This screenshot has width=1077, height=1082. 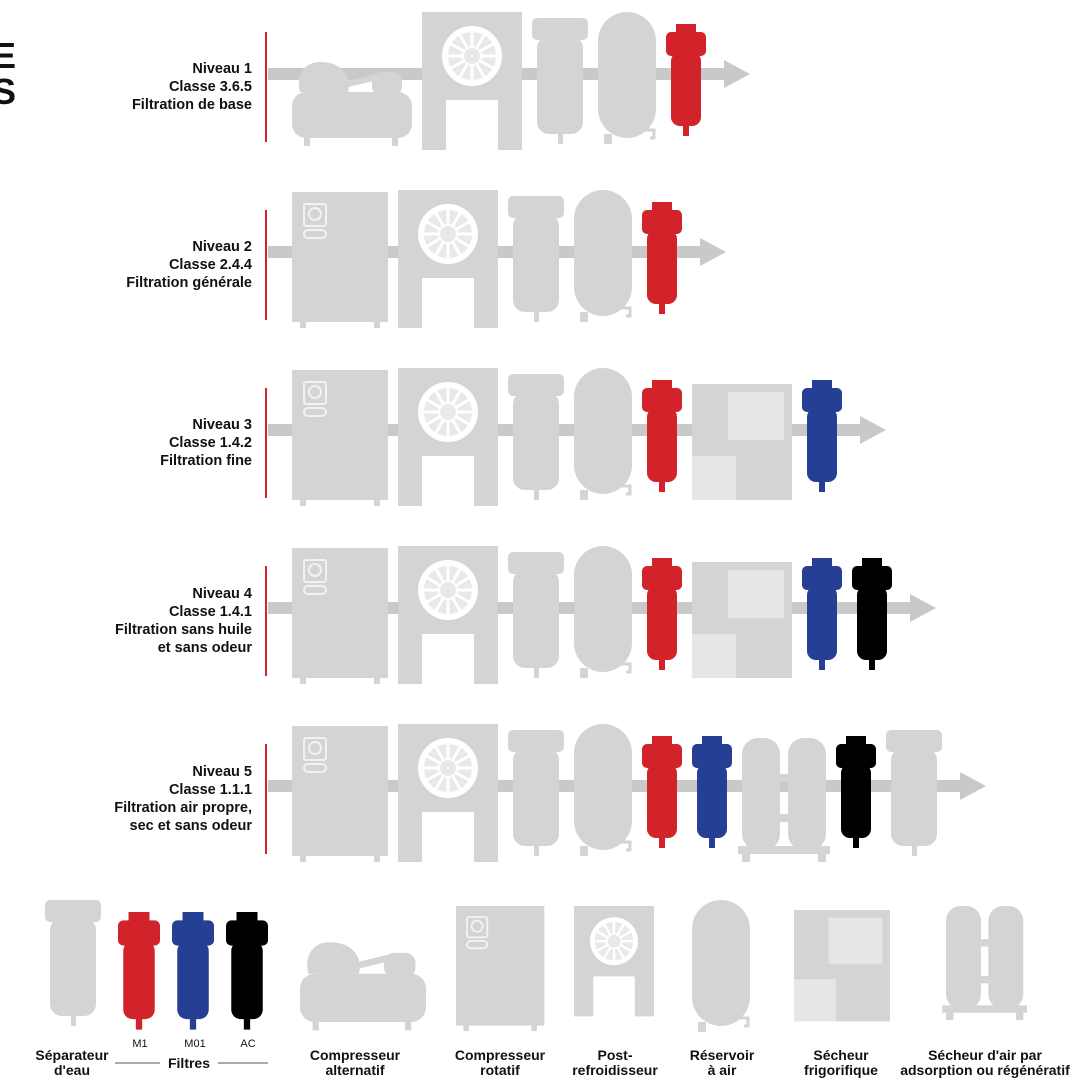 I want to click on legend-aftercooler-label-line: Post-, so click(x=615, y=1055).